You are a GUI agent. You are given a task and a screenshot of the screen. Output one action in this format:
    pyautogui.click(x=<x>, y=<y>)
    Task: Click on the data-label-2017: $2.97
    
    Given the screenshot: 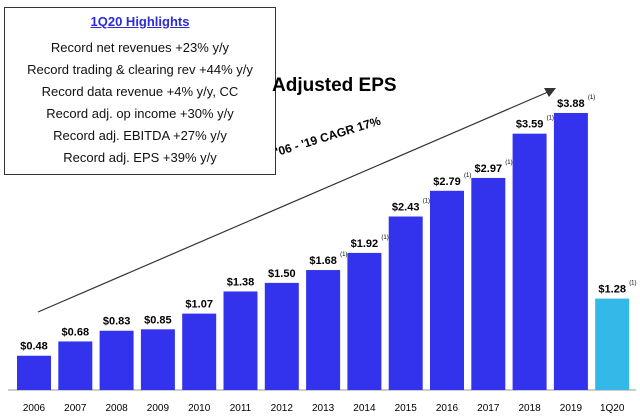 What is the action you would take?
    pyautogui.click(x=489, y=169)
    